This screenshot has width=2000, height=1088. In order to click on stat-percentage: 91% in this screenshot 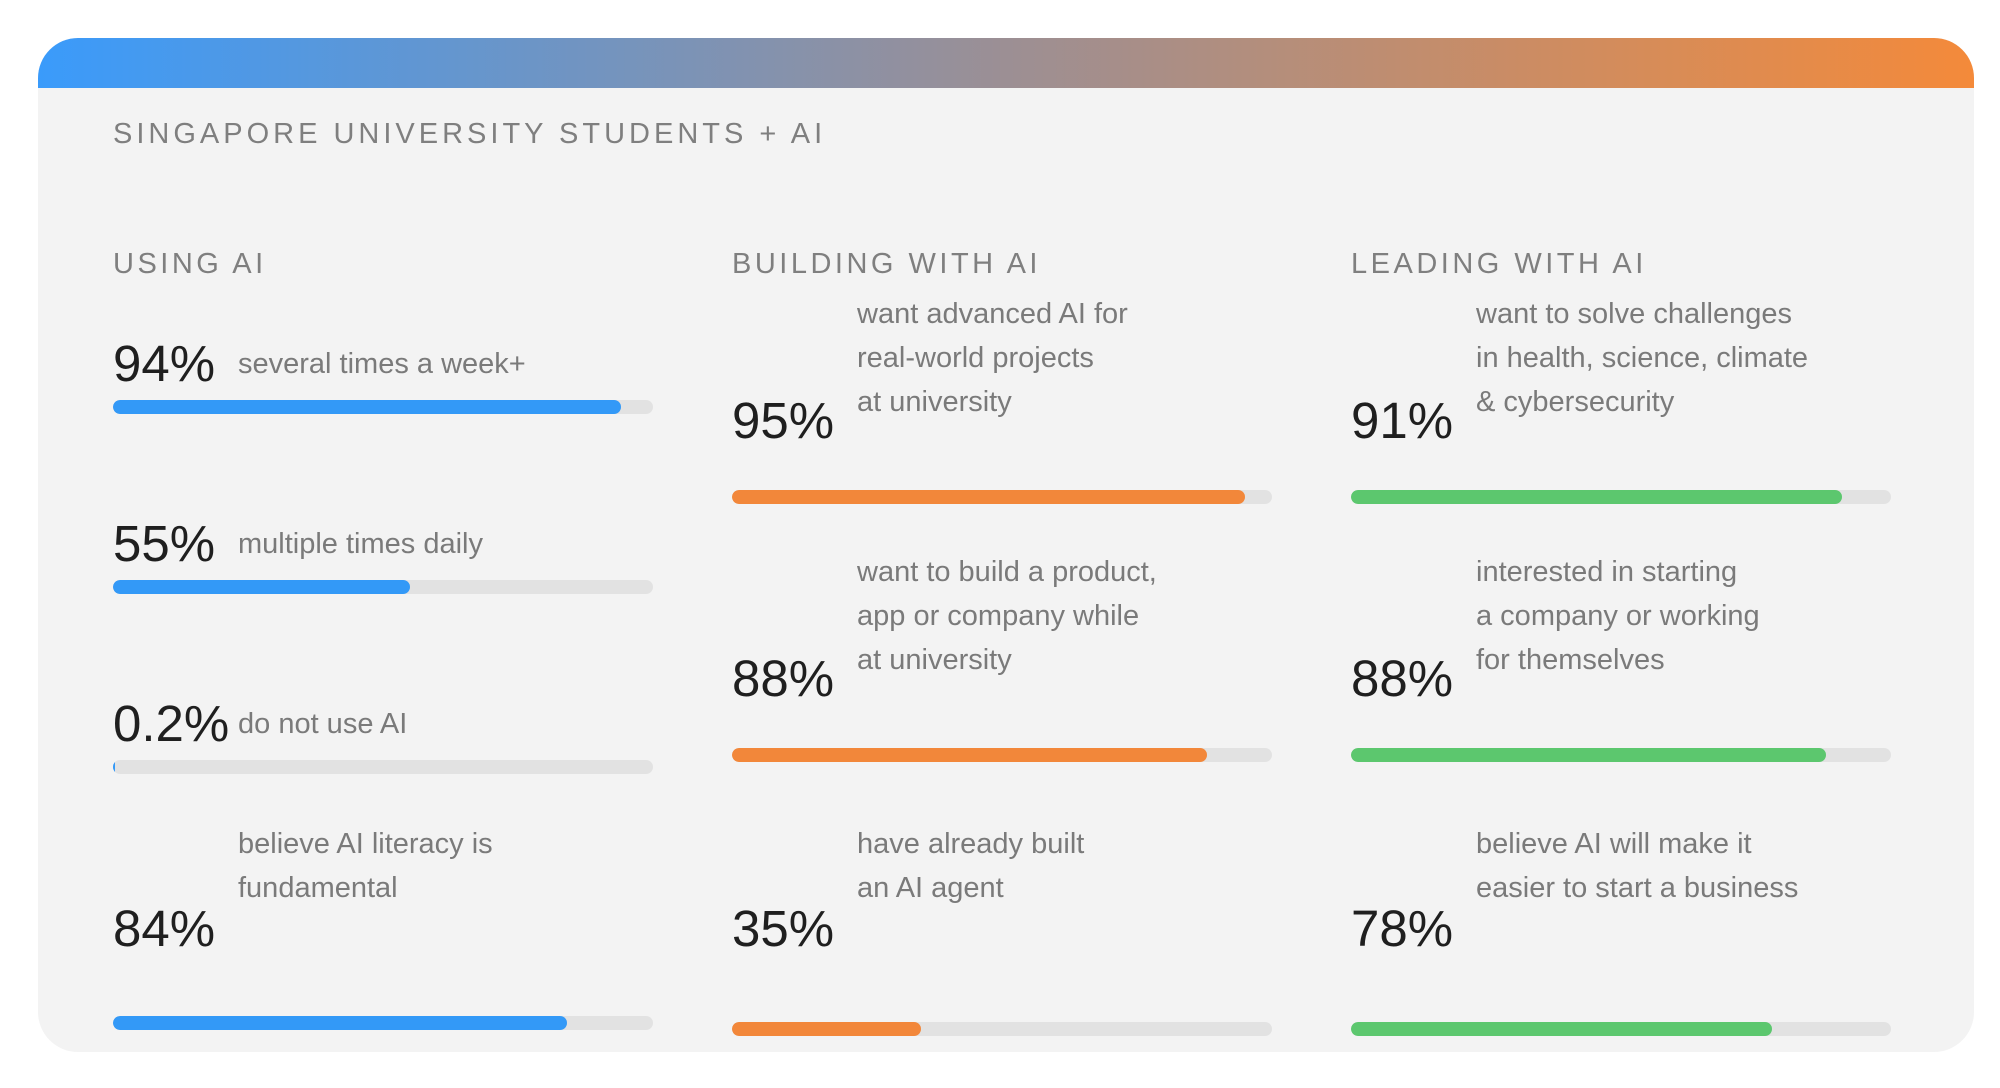, I will do `click(1402, 420)`.